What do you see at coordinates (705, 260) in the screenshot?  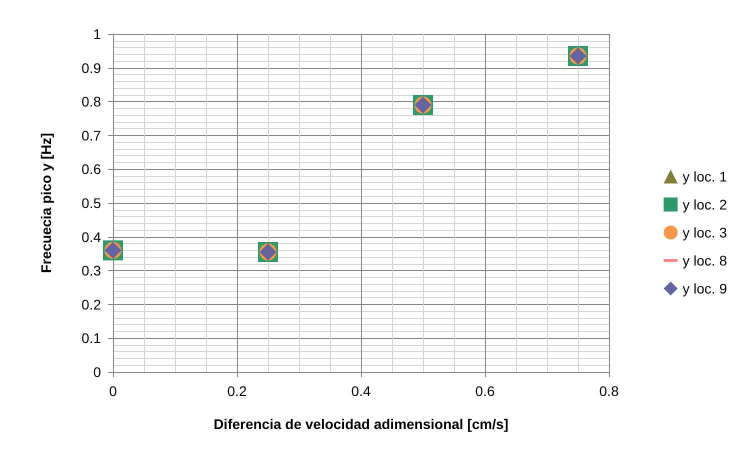 I see `legend-label: y loc. 8` at bounding box center [705, 260].